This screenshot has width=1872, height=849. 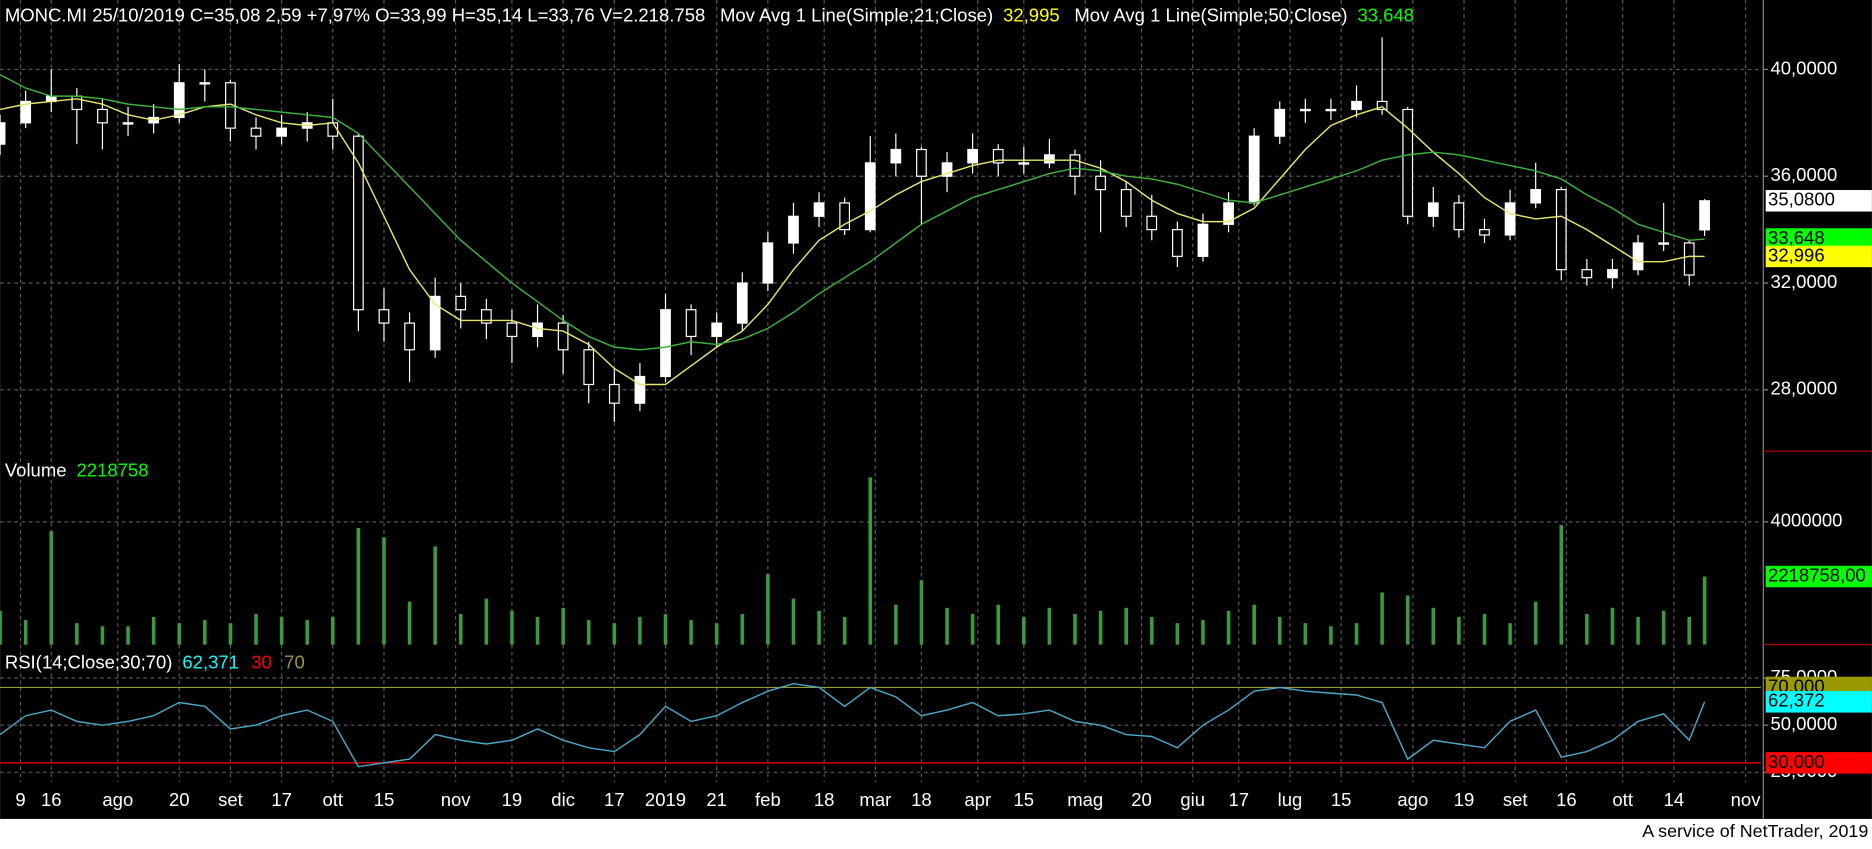 What do you see at coordinates (1796, 254) in the screenshot?
I see `value-marker-label: 32,996` at bounding box center [1796, 254].